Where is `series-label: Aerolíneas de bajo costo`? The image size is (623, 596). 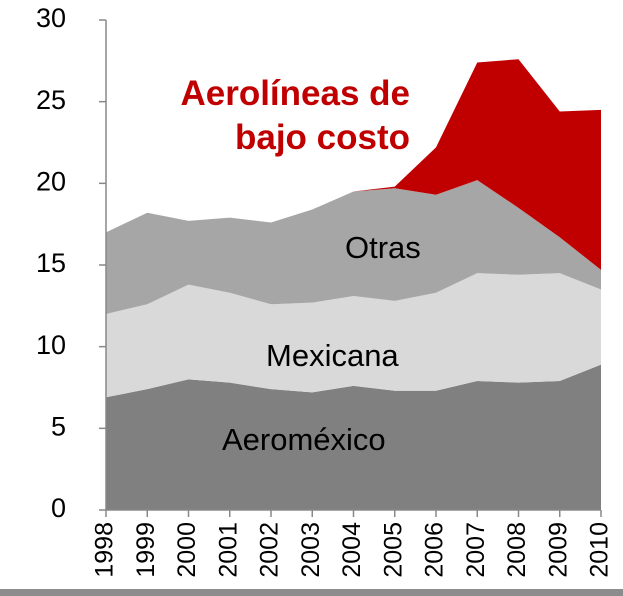 series-label: Aerolíneas de bajo costo is located at coordinates (295, 115).